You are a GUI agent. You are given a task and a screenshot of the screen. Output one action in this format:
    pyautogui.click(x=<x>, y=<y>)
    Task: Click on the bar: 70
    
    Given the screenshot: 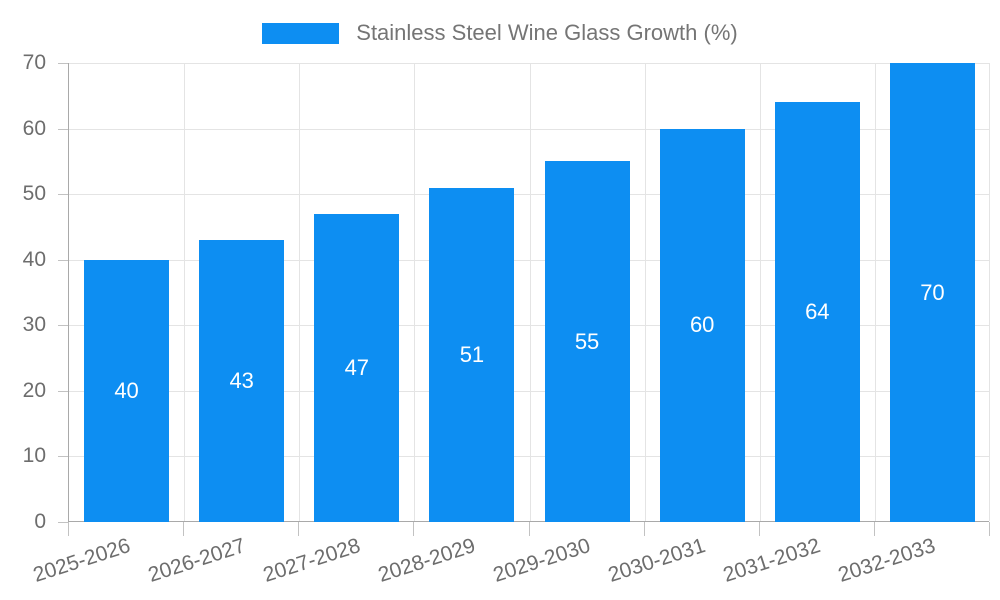 What is the action you would take?
    pyautogui.click(x=932, y=292)
    